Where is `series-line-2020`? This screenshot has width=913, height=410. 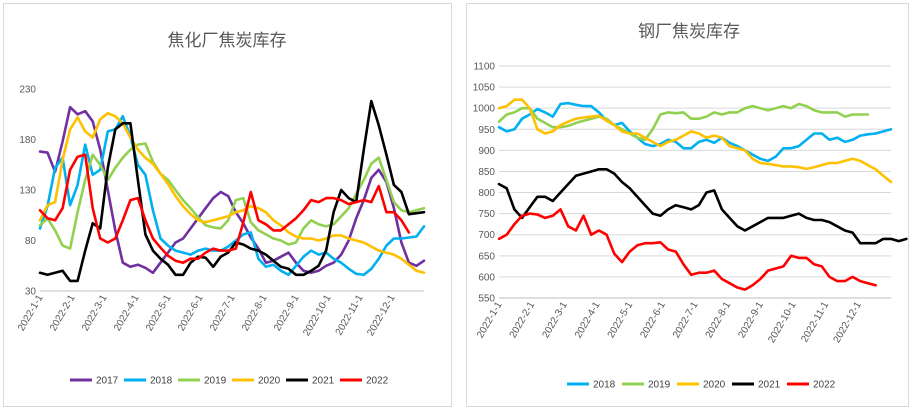
series-line-2020 is located at coordinates (695, 141).